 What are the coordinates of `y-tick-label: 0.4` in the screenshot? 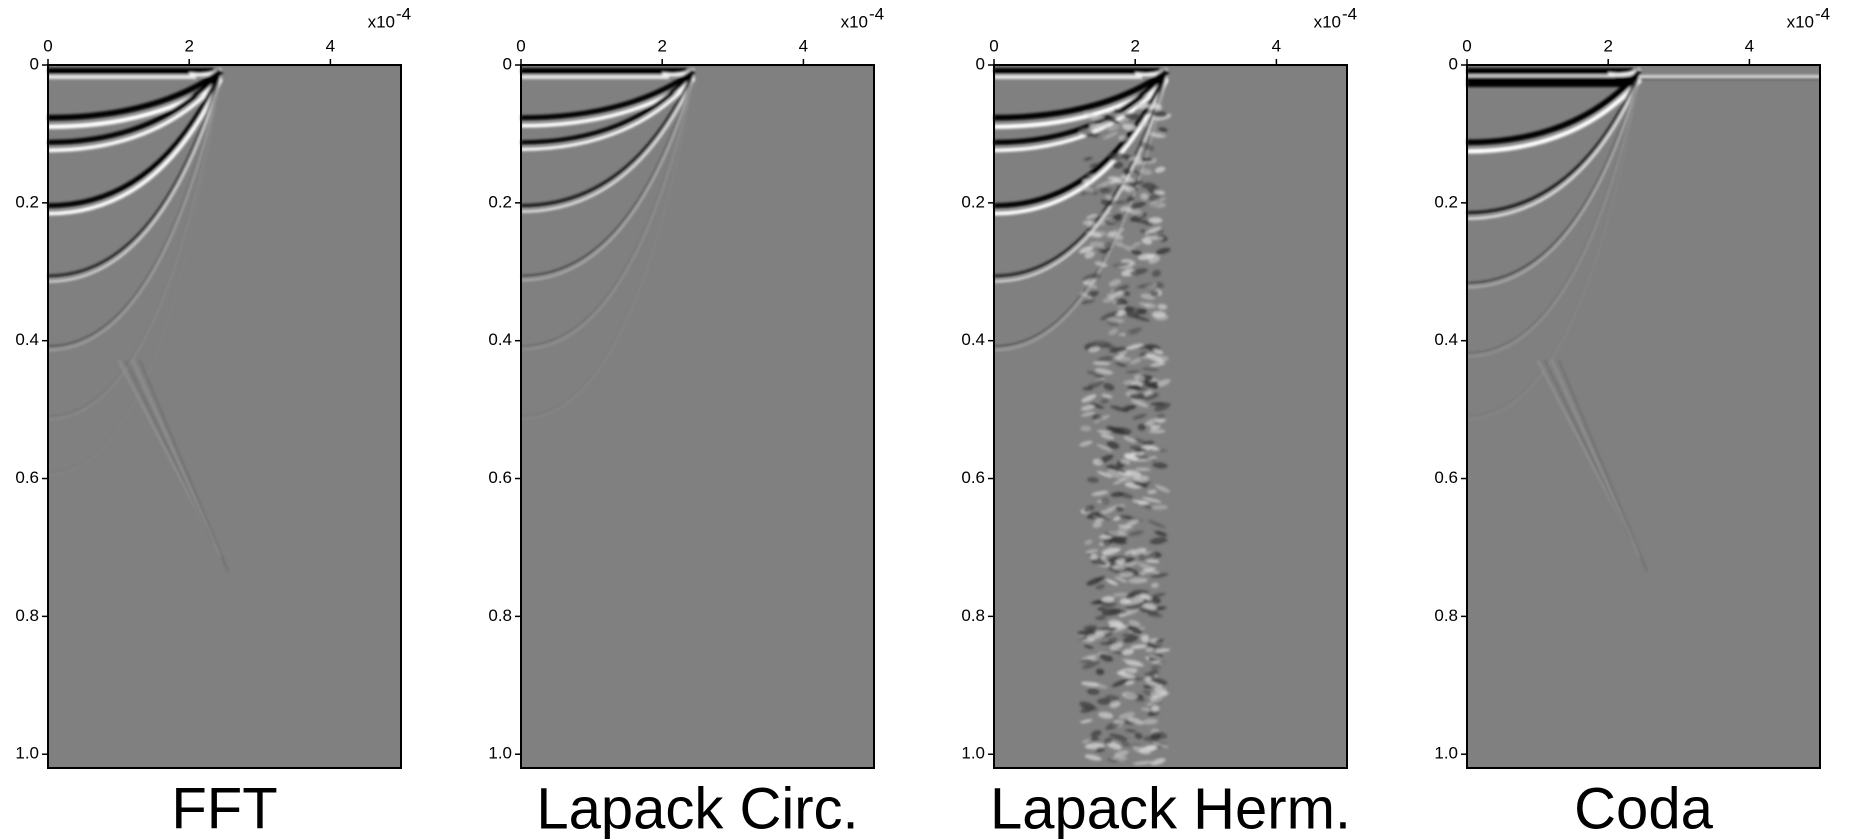 It's located at (1446, 339).